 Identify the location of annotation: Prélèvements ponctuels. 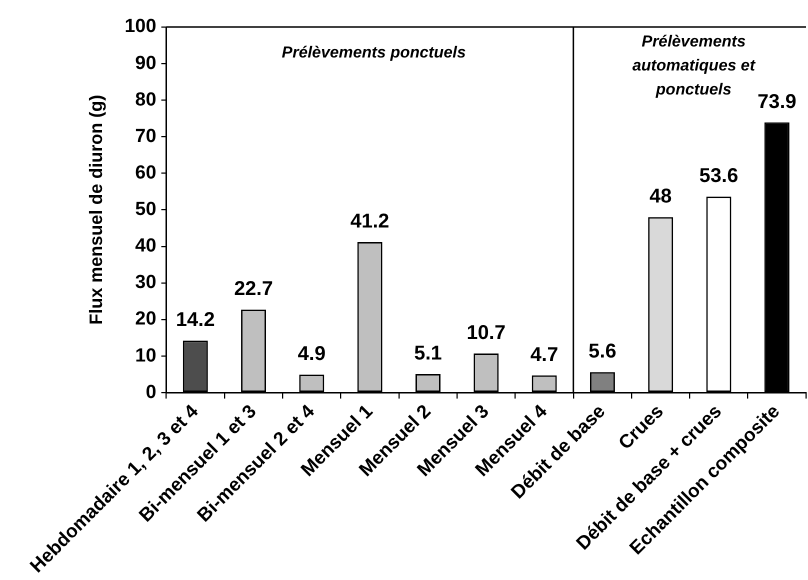
(374, 53).